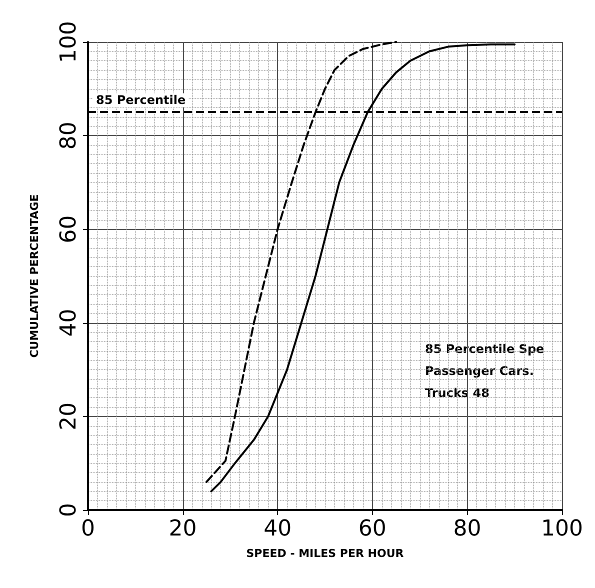  What do you see at coordinates (141, 100) in the screenshot?
I see `ref-line-label: 85 Percentile` at bounding box center [141, 100].